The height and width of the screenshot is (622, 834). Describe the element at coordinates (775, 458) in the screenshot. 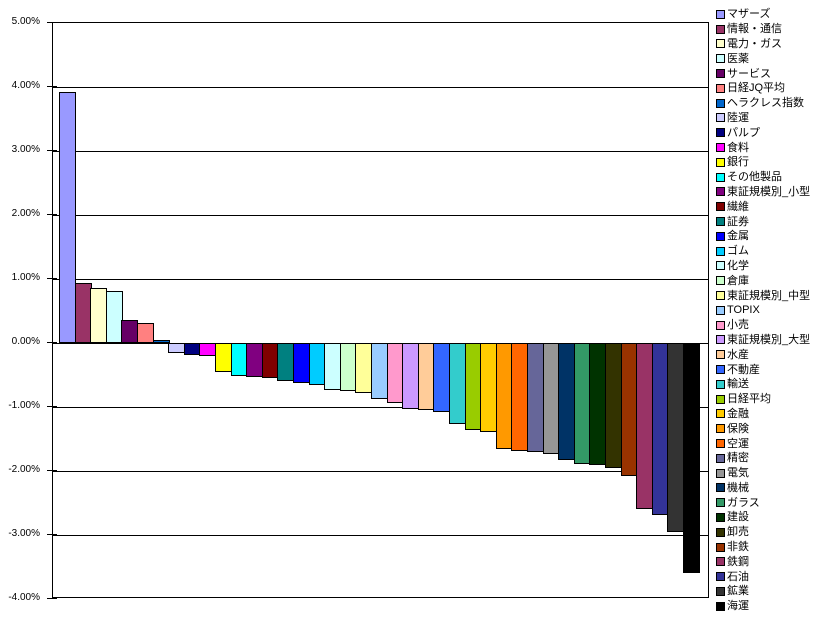

I see `legend-item-精密: 精密` at that location.